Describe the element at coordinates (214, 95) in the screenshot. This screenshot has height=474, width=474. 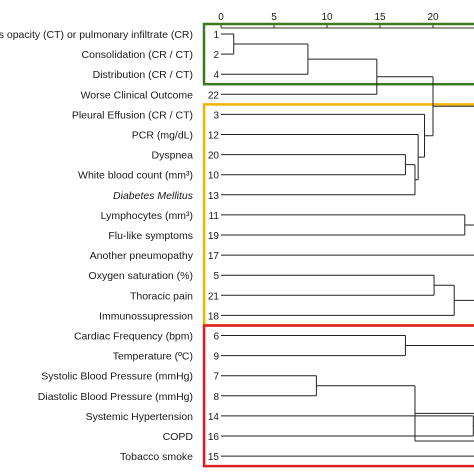
I see `leaf-id: 22` at that location.